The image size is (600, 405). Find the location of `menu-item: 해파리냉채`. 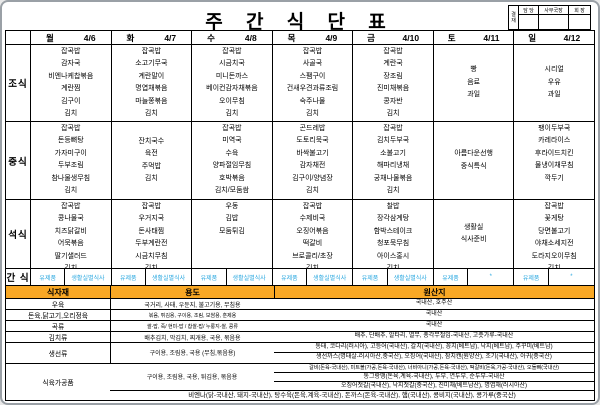

menu-item: 해파리냉채 is located at coordinates (393, 166).